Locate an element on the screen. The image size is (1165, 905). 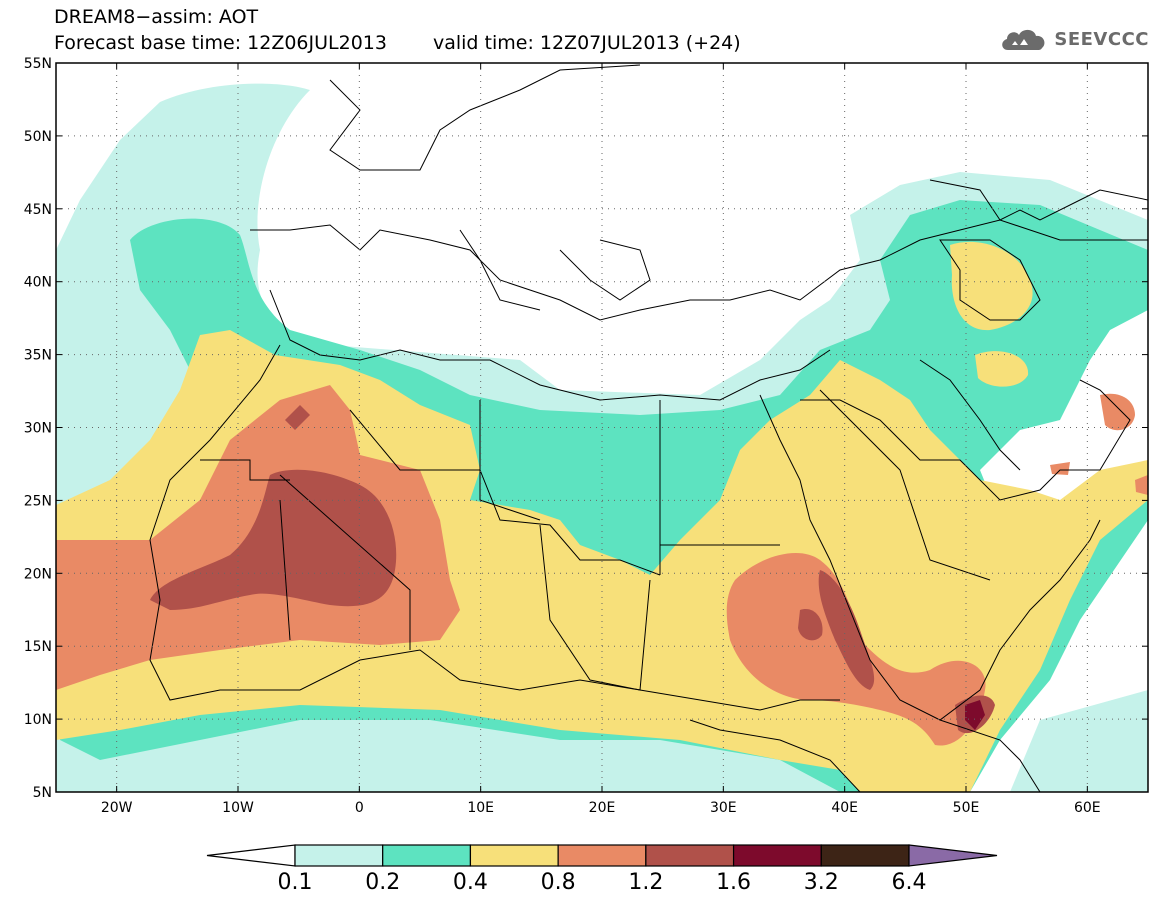
base-time: Forecast base time: 12Z06JUL2013 is located at coordinates (220, 43).